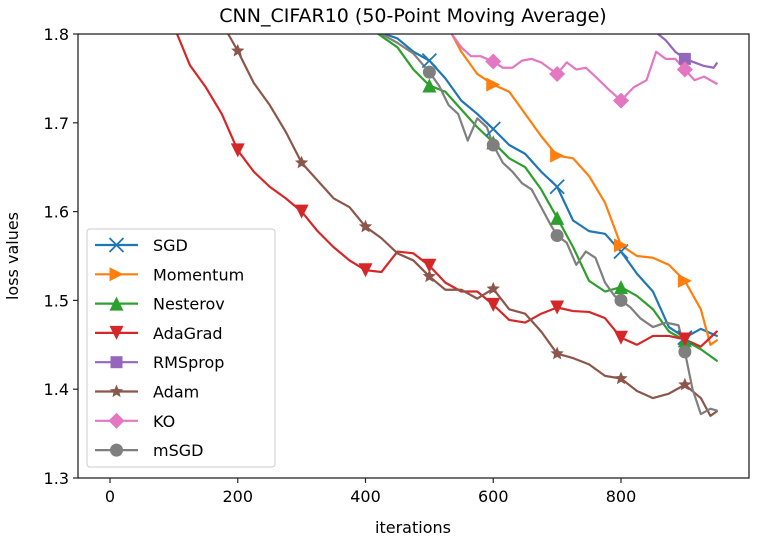  I want to click on legend-label: mSGD, so click(178, 450).